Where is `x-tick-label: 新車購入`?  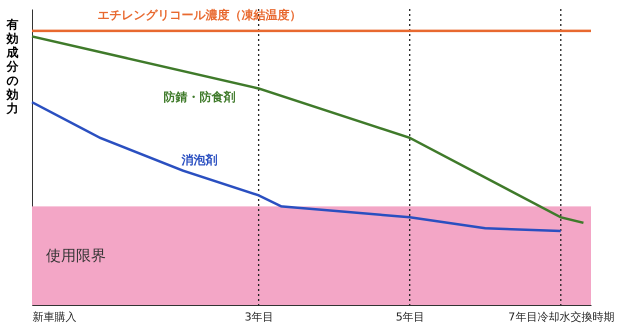 x-tick-label: 新車購入 is located at coordinates (54, 317).